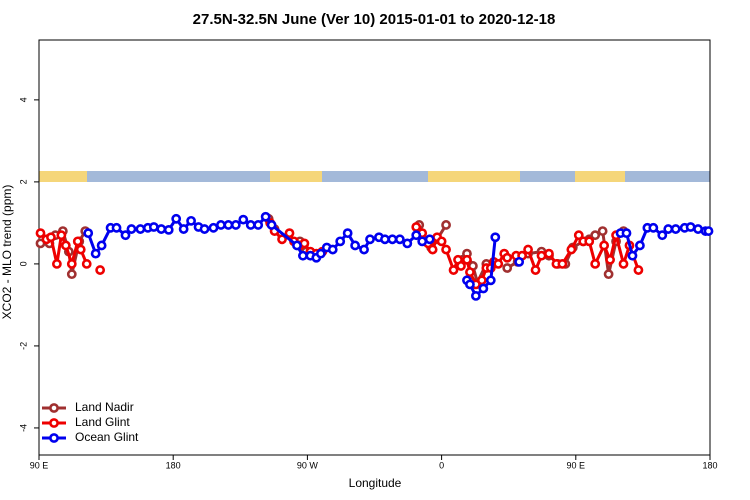 Image resolution: width=750 pixels, height=500 pixels. What do you see at coordinates (23, 346) in the screenshot?
I see `y-tick-label: -2` at bounding box center [23, 346].